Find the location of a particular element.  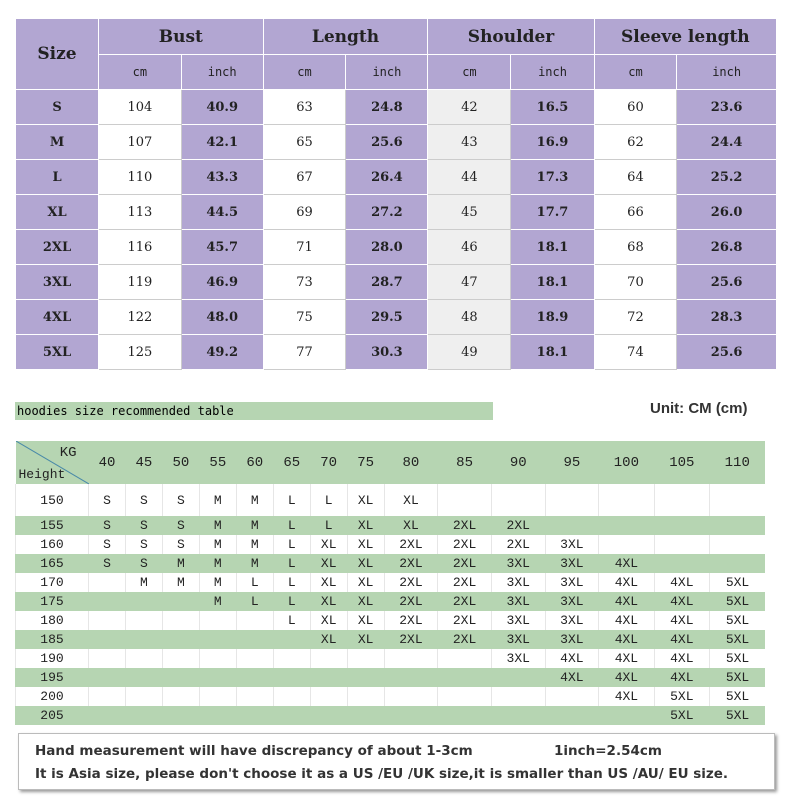

height-row: 150 S S S M M L L XL XL is located at coordinates (390, 500).